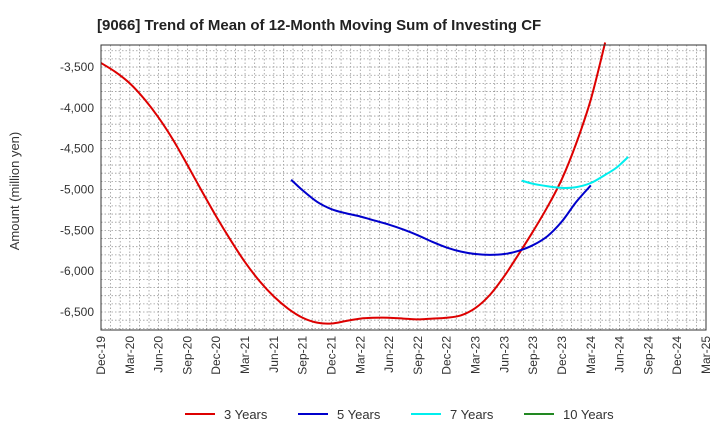 Image resolution: width=720 pixels, height=440 pixels. I want to click on x-tick-label: Sep-21, so click(303, 355).